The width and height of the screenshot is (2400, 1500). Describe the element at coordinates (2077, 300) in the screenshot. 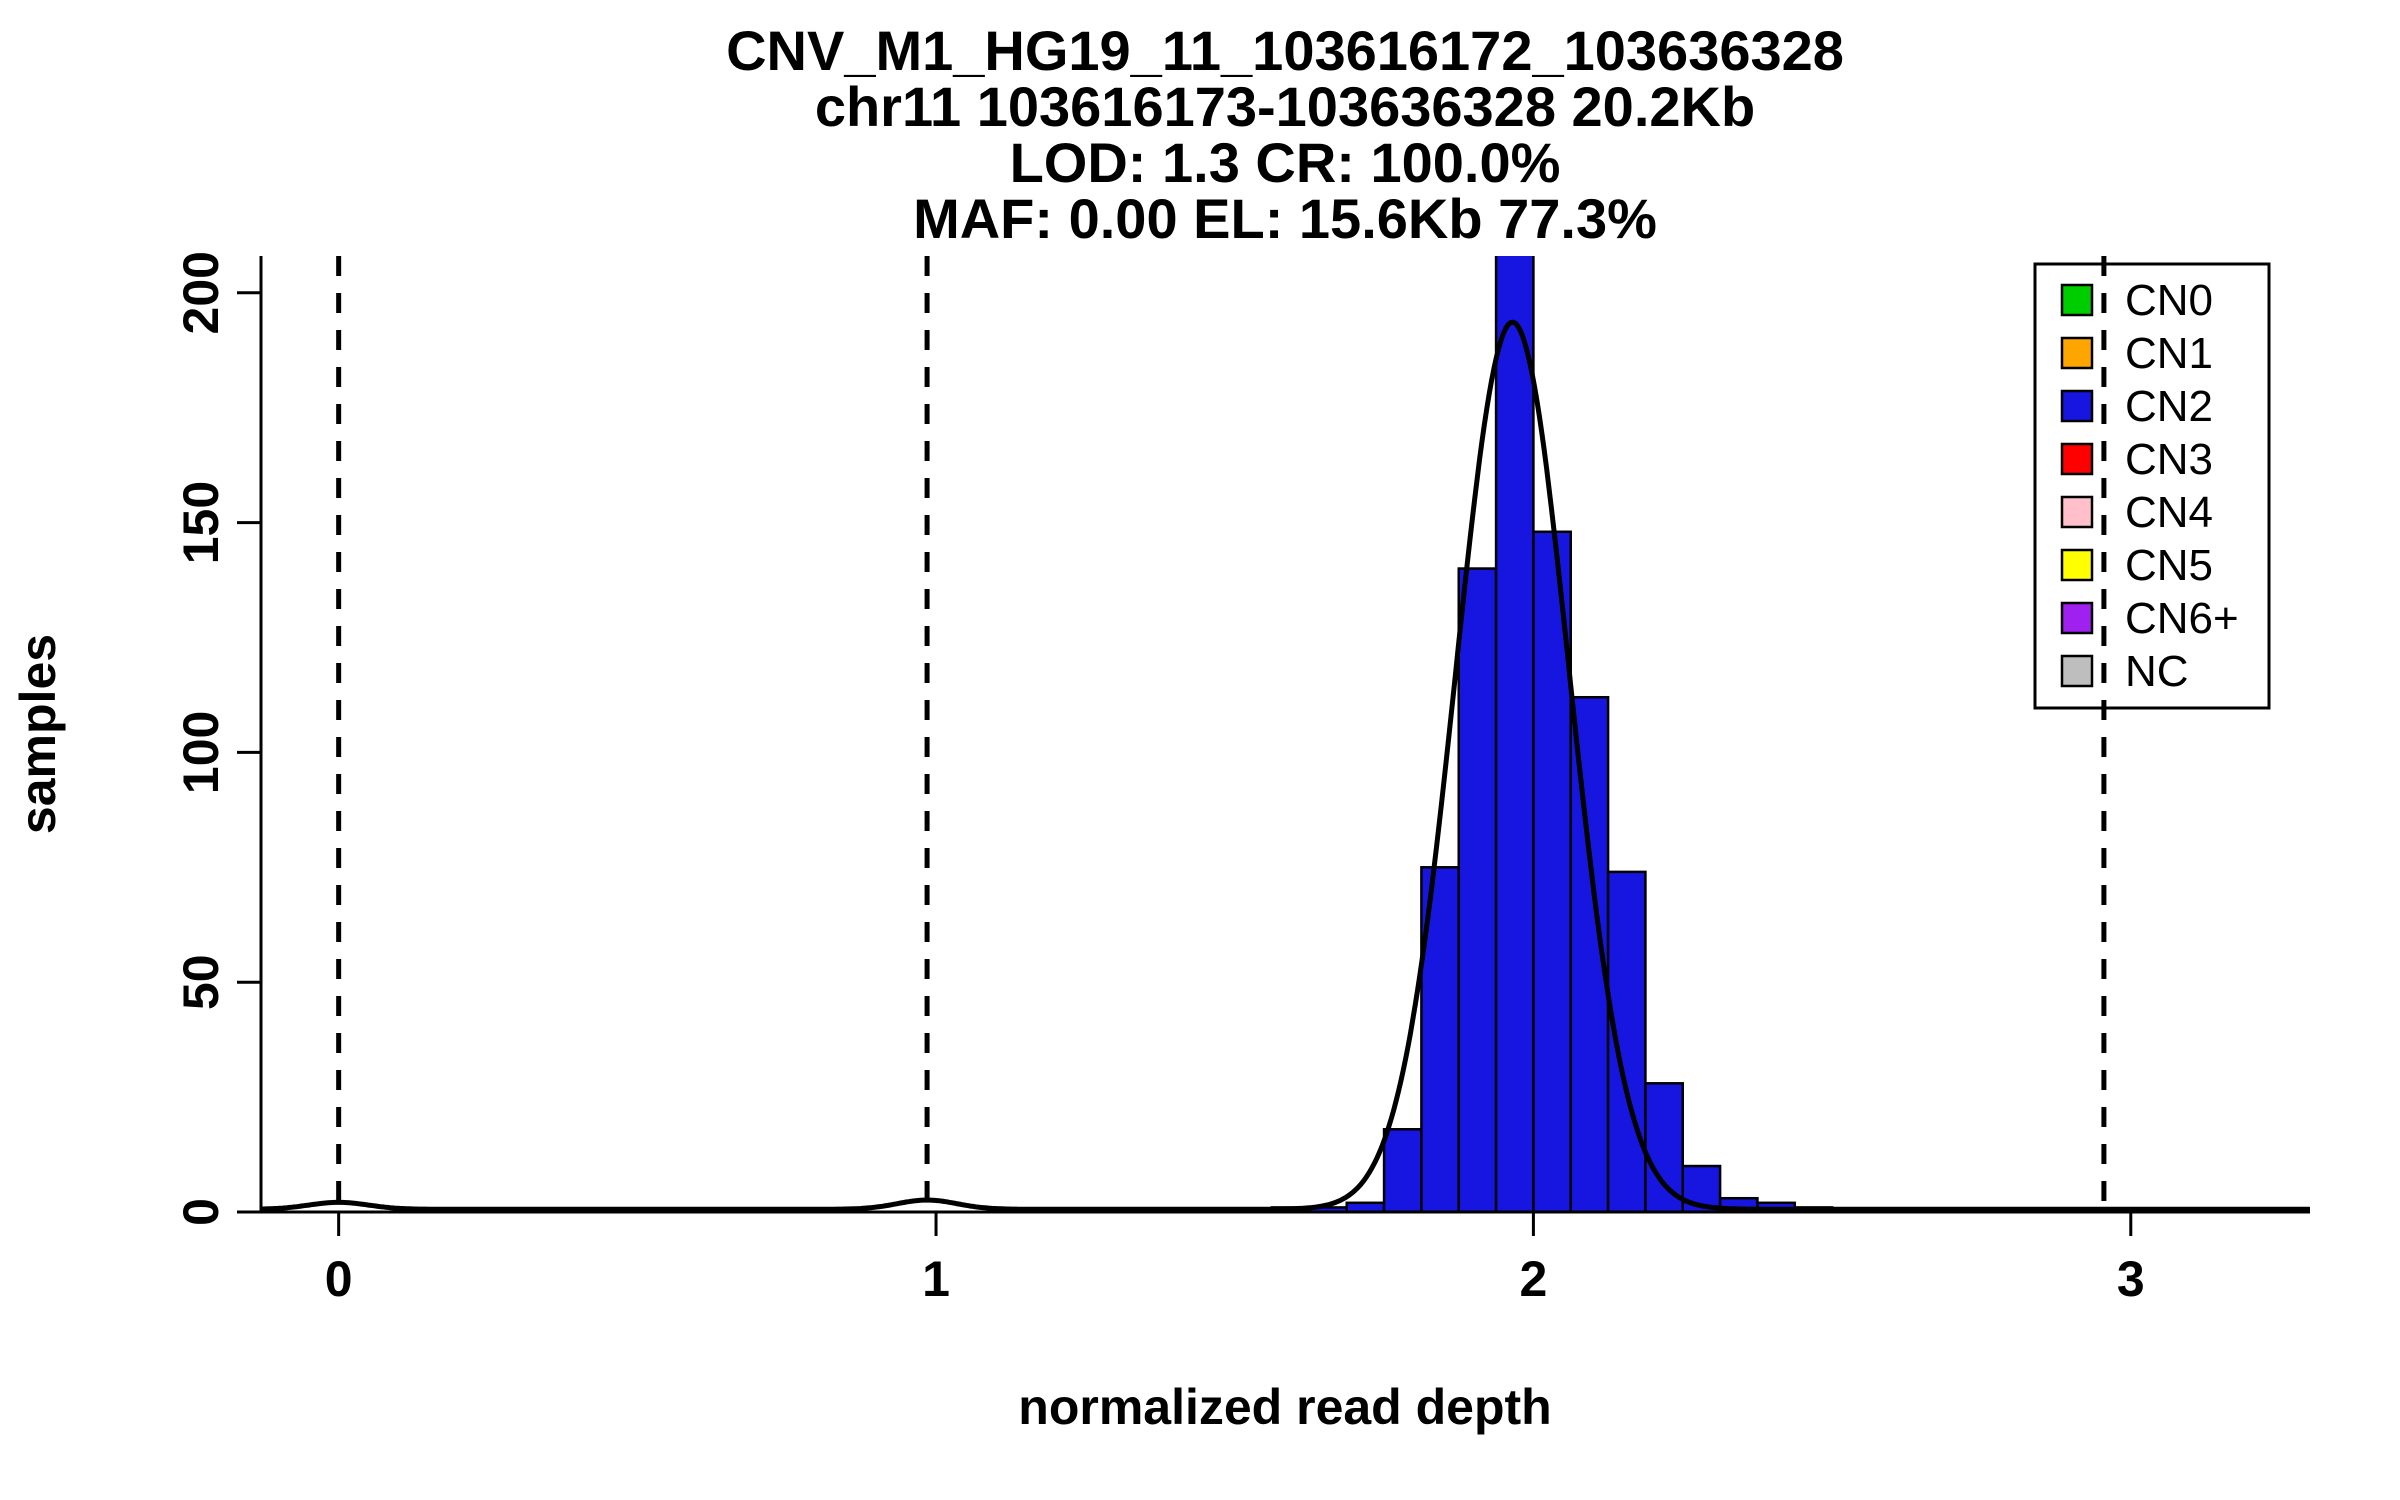

I see `legend-swatch-cn0` at that location.